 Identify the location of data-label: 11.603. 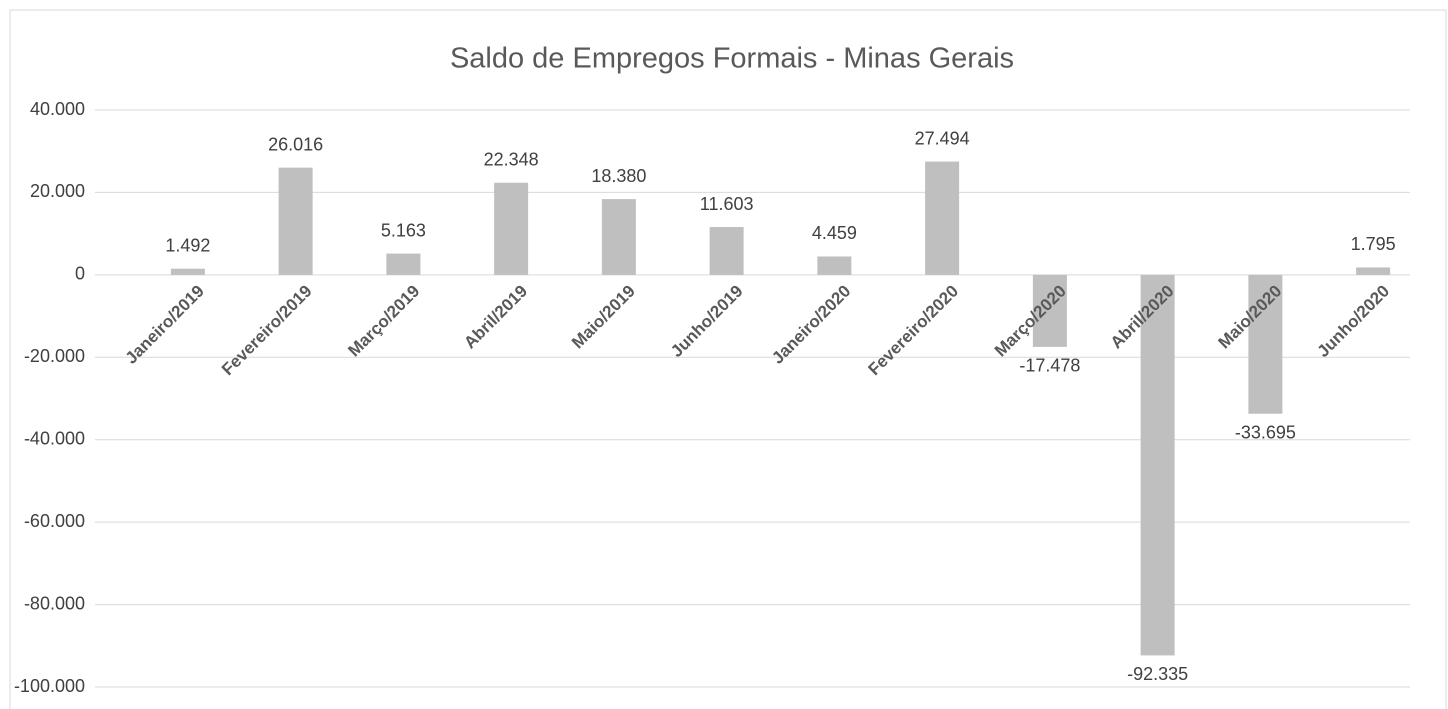
(727, 204).